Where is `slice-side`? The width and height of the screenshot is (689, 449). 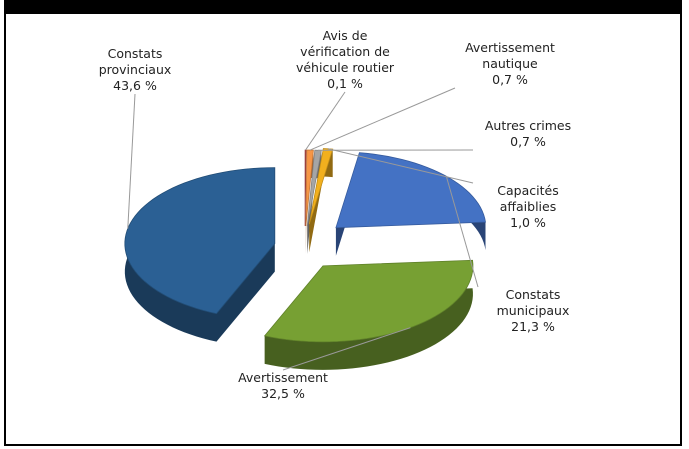 slice-side is located at coordinates (321, 200).